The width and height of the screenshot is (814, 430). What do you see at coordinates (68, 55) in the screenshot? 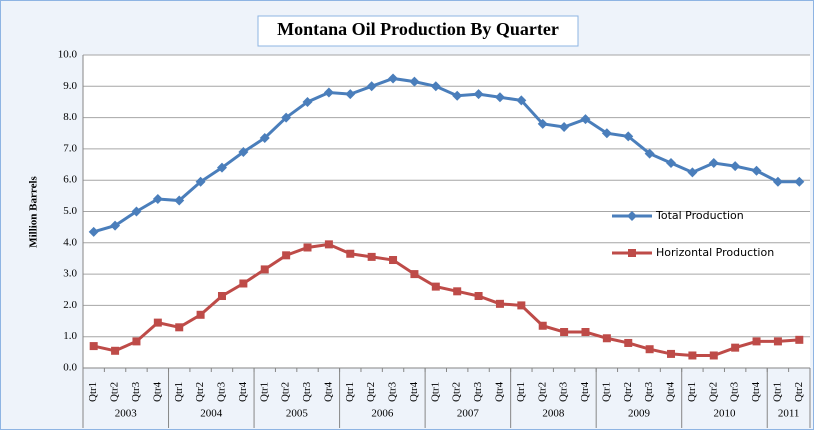
I see `y-tick-label: 10.0` at bounding box center [68, 55].